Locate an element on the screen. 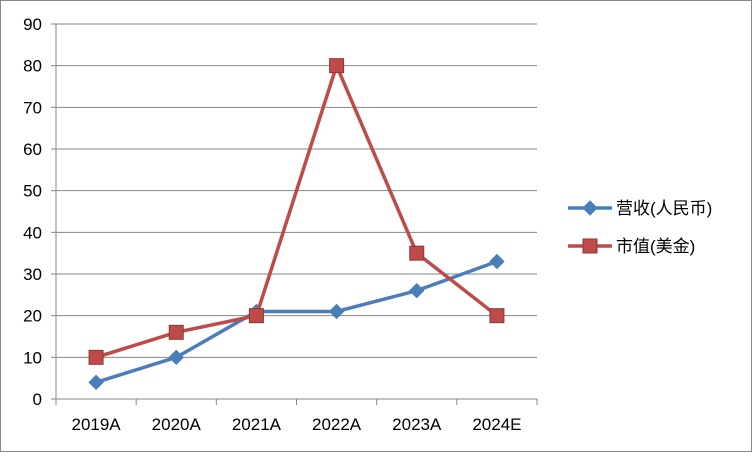 This screenshot has height=456, width=752. x-tick-label: 2020A is located at coordinates (177, 424).